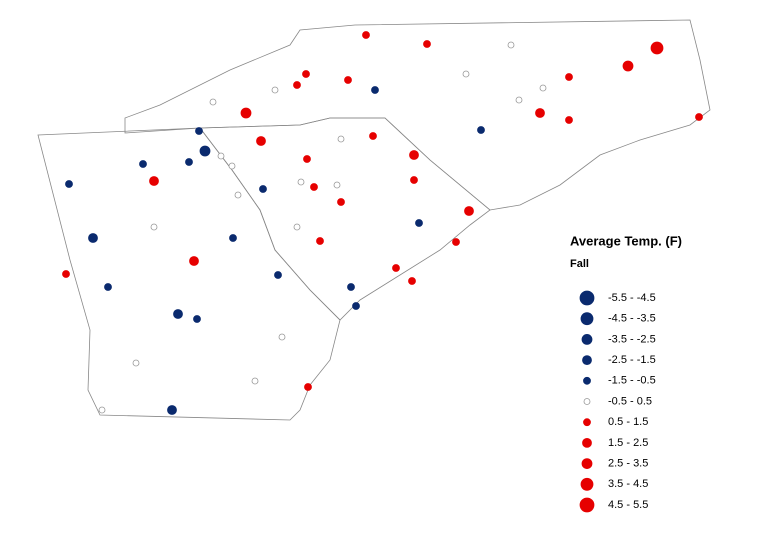  I want to click on legend-label: -3.5 - -2.5, so click(632, 339).